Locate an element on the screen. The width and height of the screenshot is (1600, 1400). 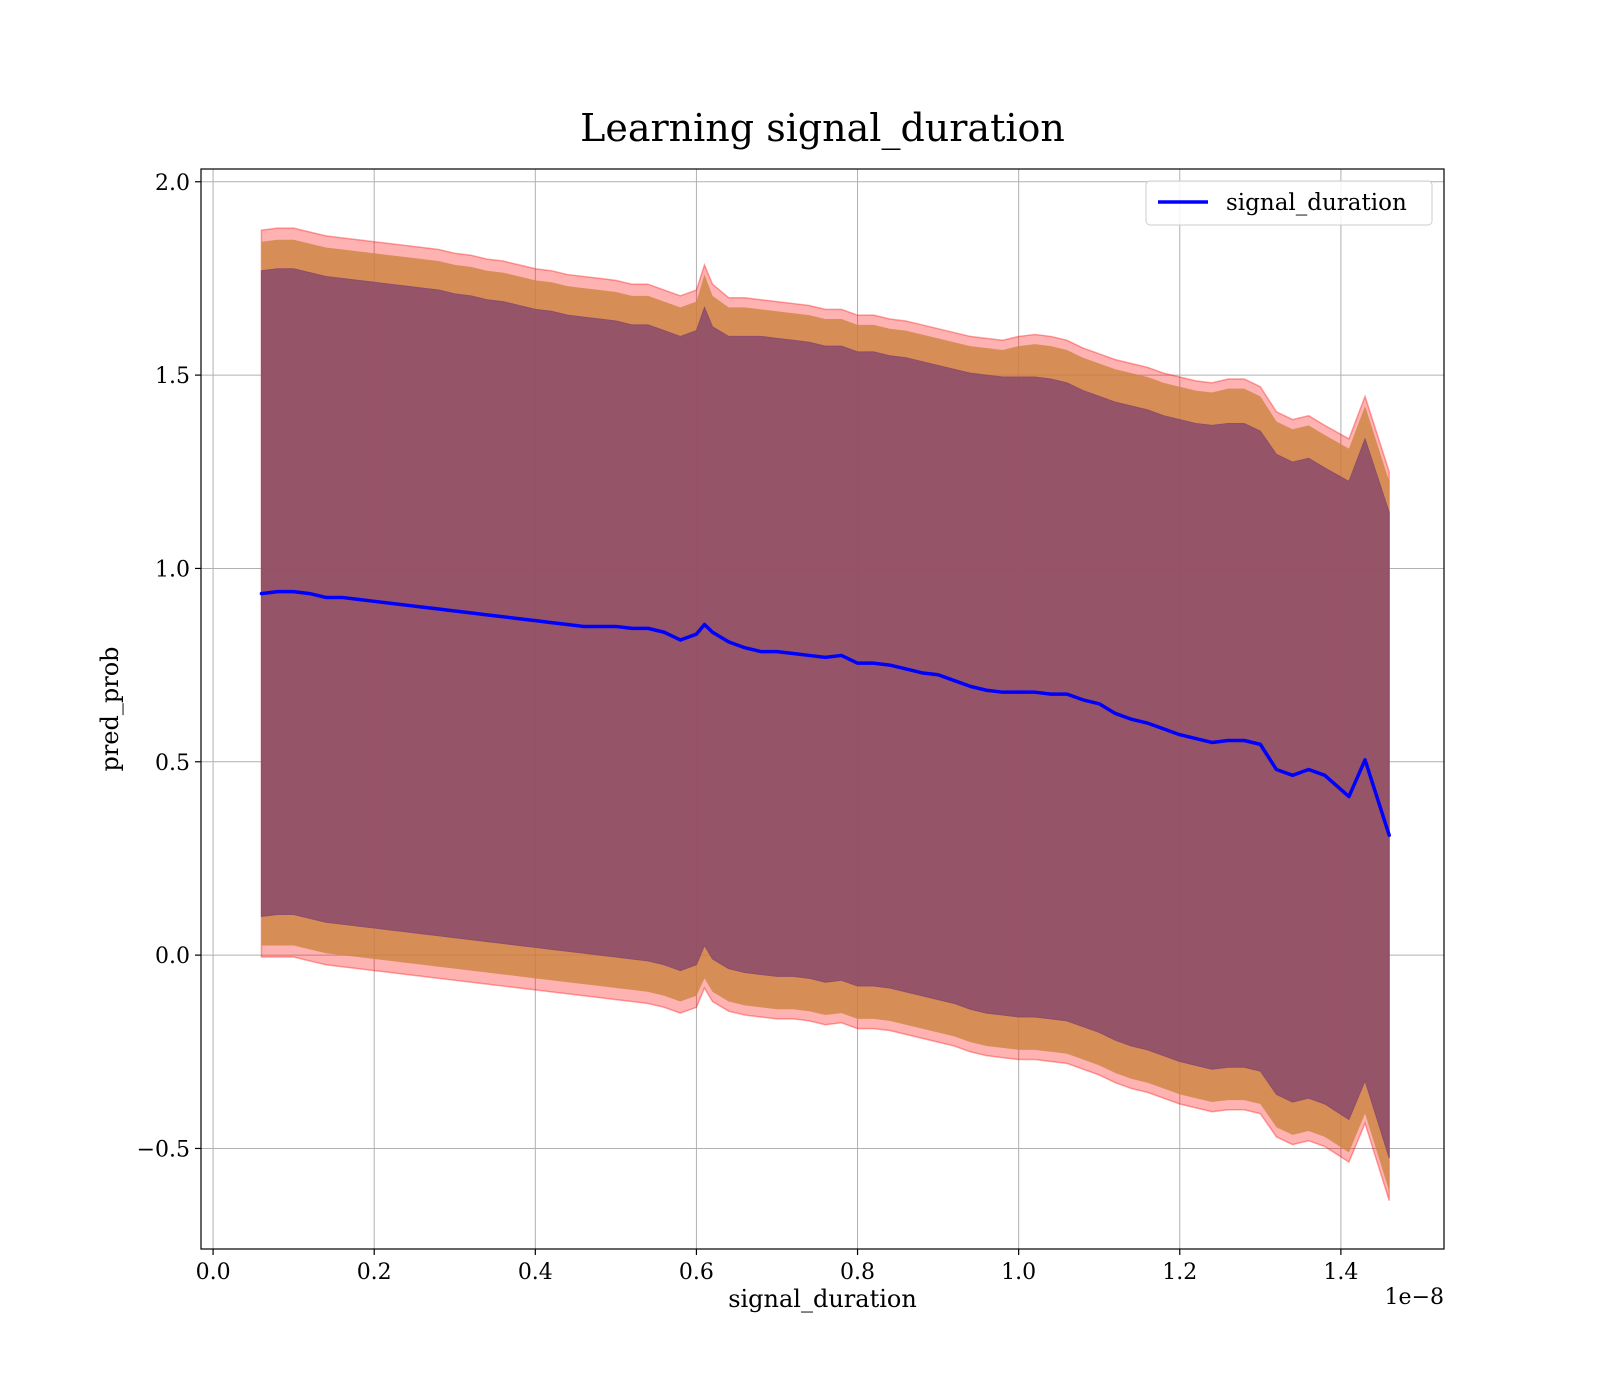
x-tick-label: 0.6 is located at coordinates (696, 1272).